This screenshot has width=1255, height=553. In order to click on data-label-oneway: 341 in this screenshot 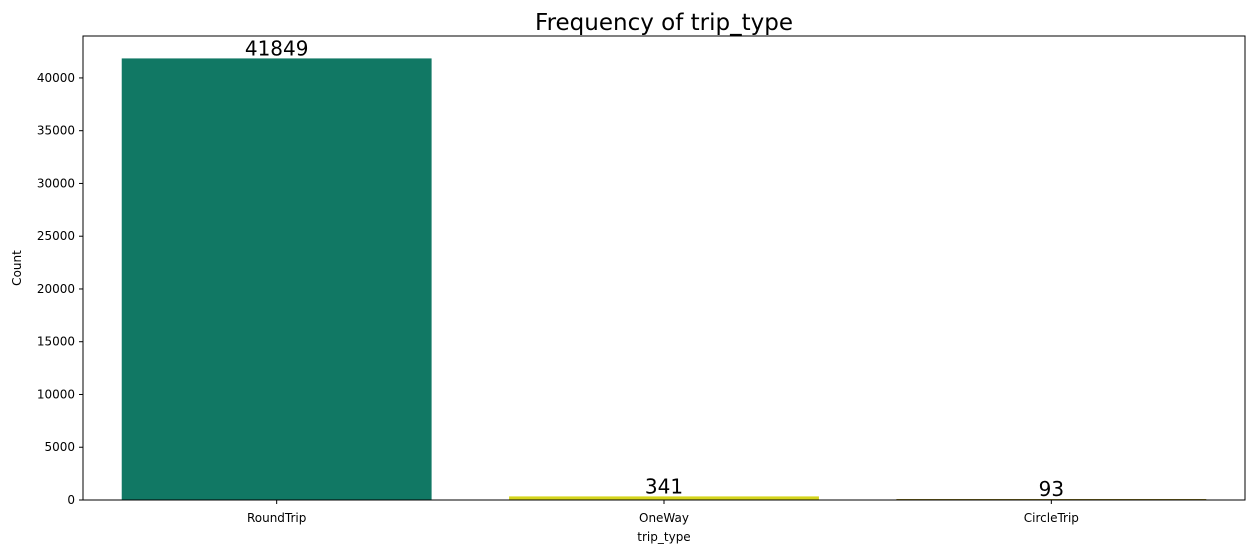, I will do `click(664, 486)`.